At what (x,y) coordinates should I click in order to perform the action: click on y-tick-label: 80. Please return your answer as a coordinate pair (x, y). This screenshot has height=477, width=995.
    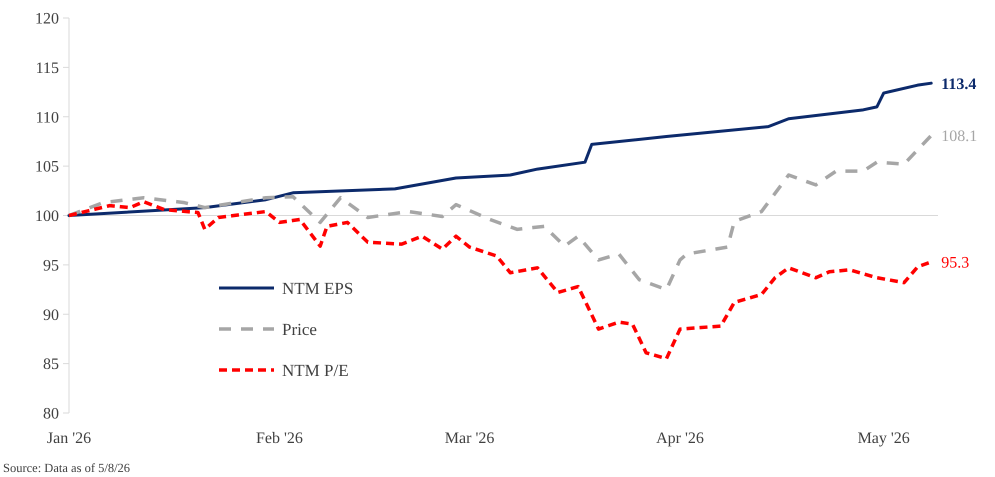
    Looking at the image, I should click on (51, 414).